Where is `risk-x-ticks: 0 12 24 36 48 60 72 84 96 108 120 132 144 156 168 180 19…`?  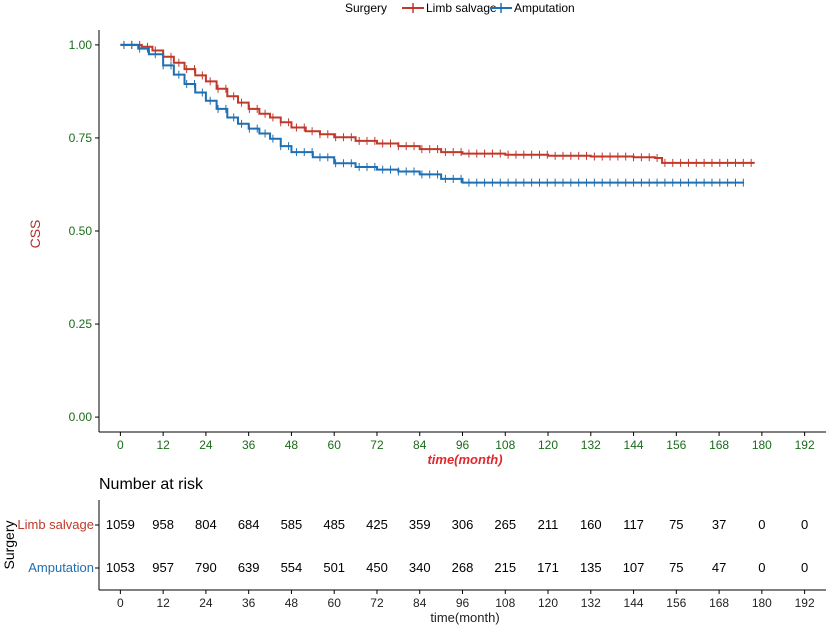 risk-x-ticks: 0 12 24 36 48 60 72 84 96 108 120 132 144 156 168 180 19… is located at coordinates (466, 600).